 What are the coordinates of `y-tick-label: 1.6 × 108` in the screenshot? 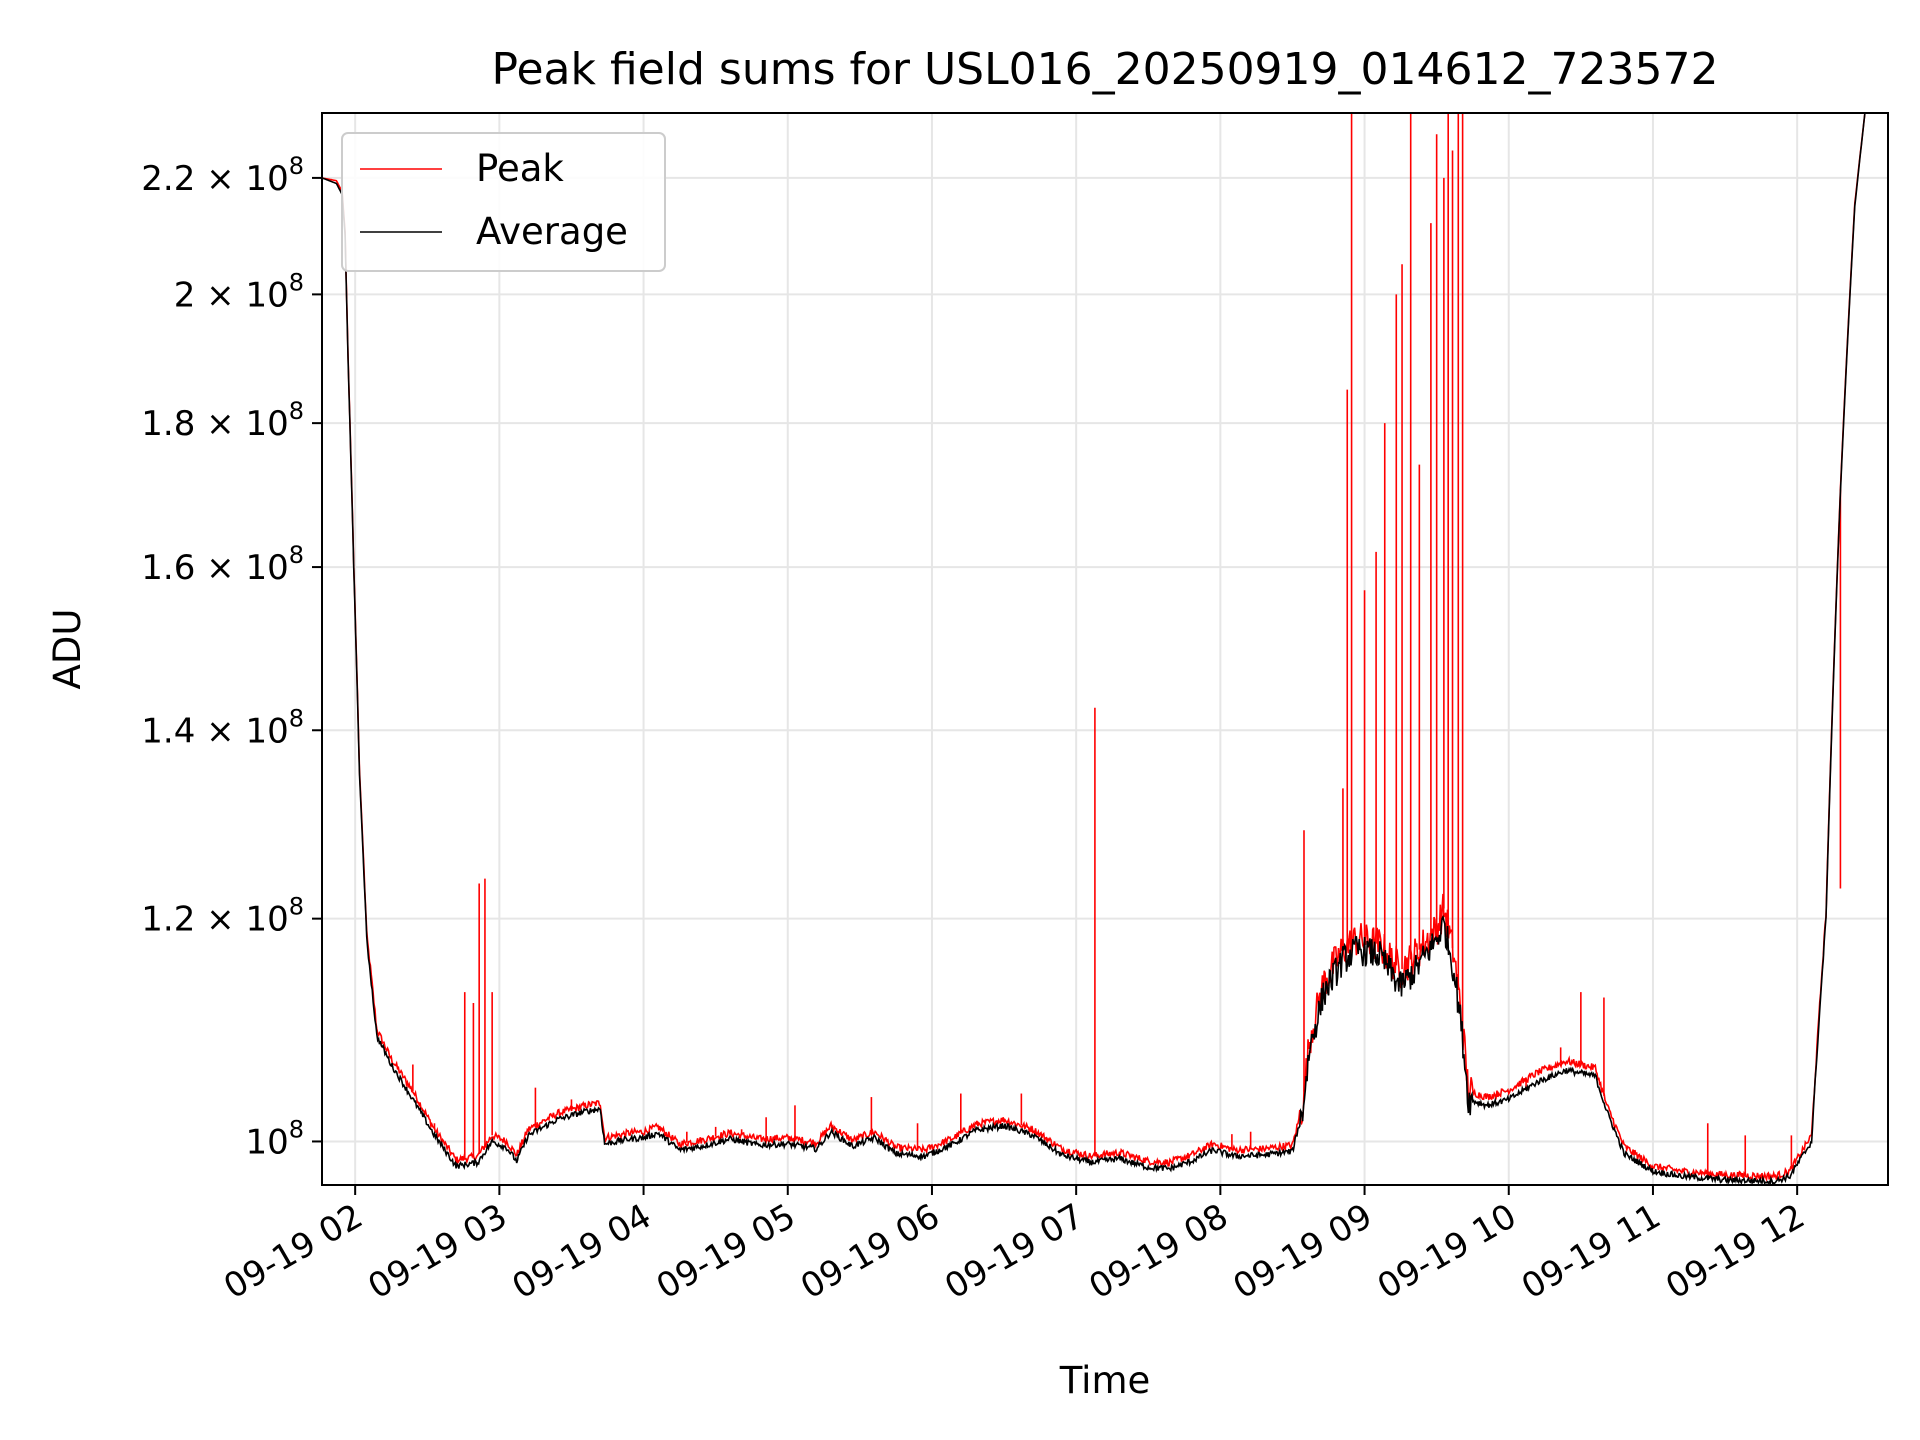 It's located at (222, 564).